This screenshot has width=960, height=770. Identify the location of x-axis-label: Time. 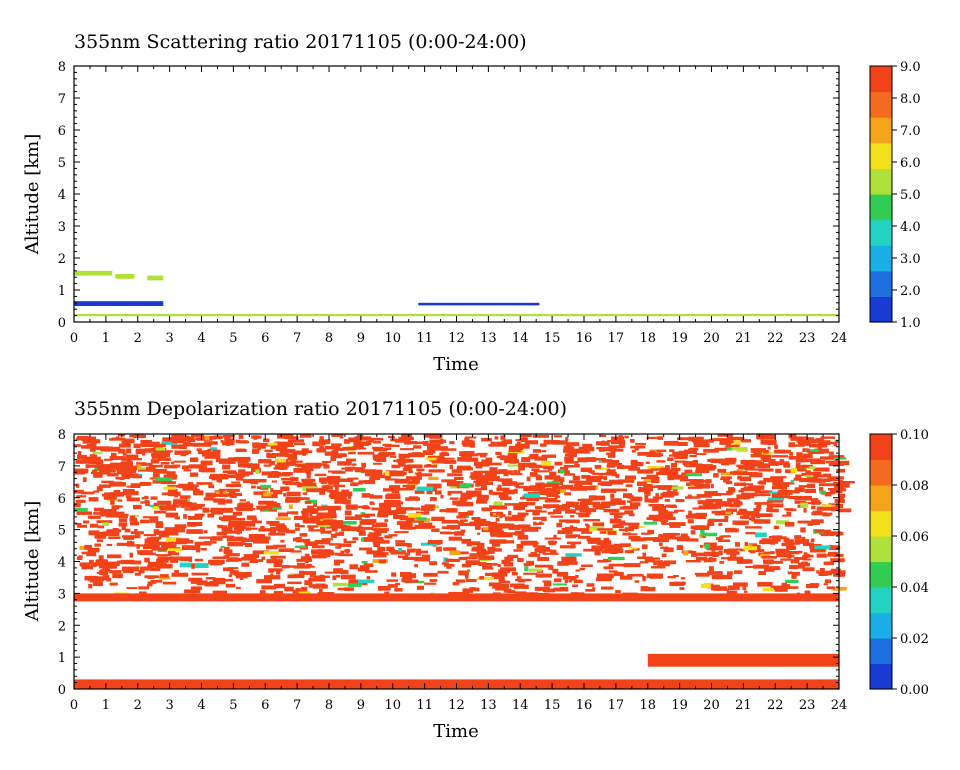
(455, 731).